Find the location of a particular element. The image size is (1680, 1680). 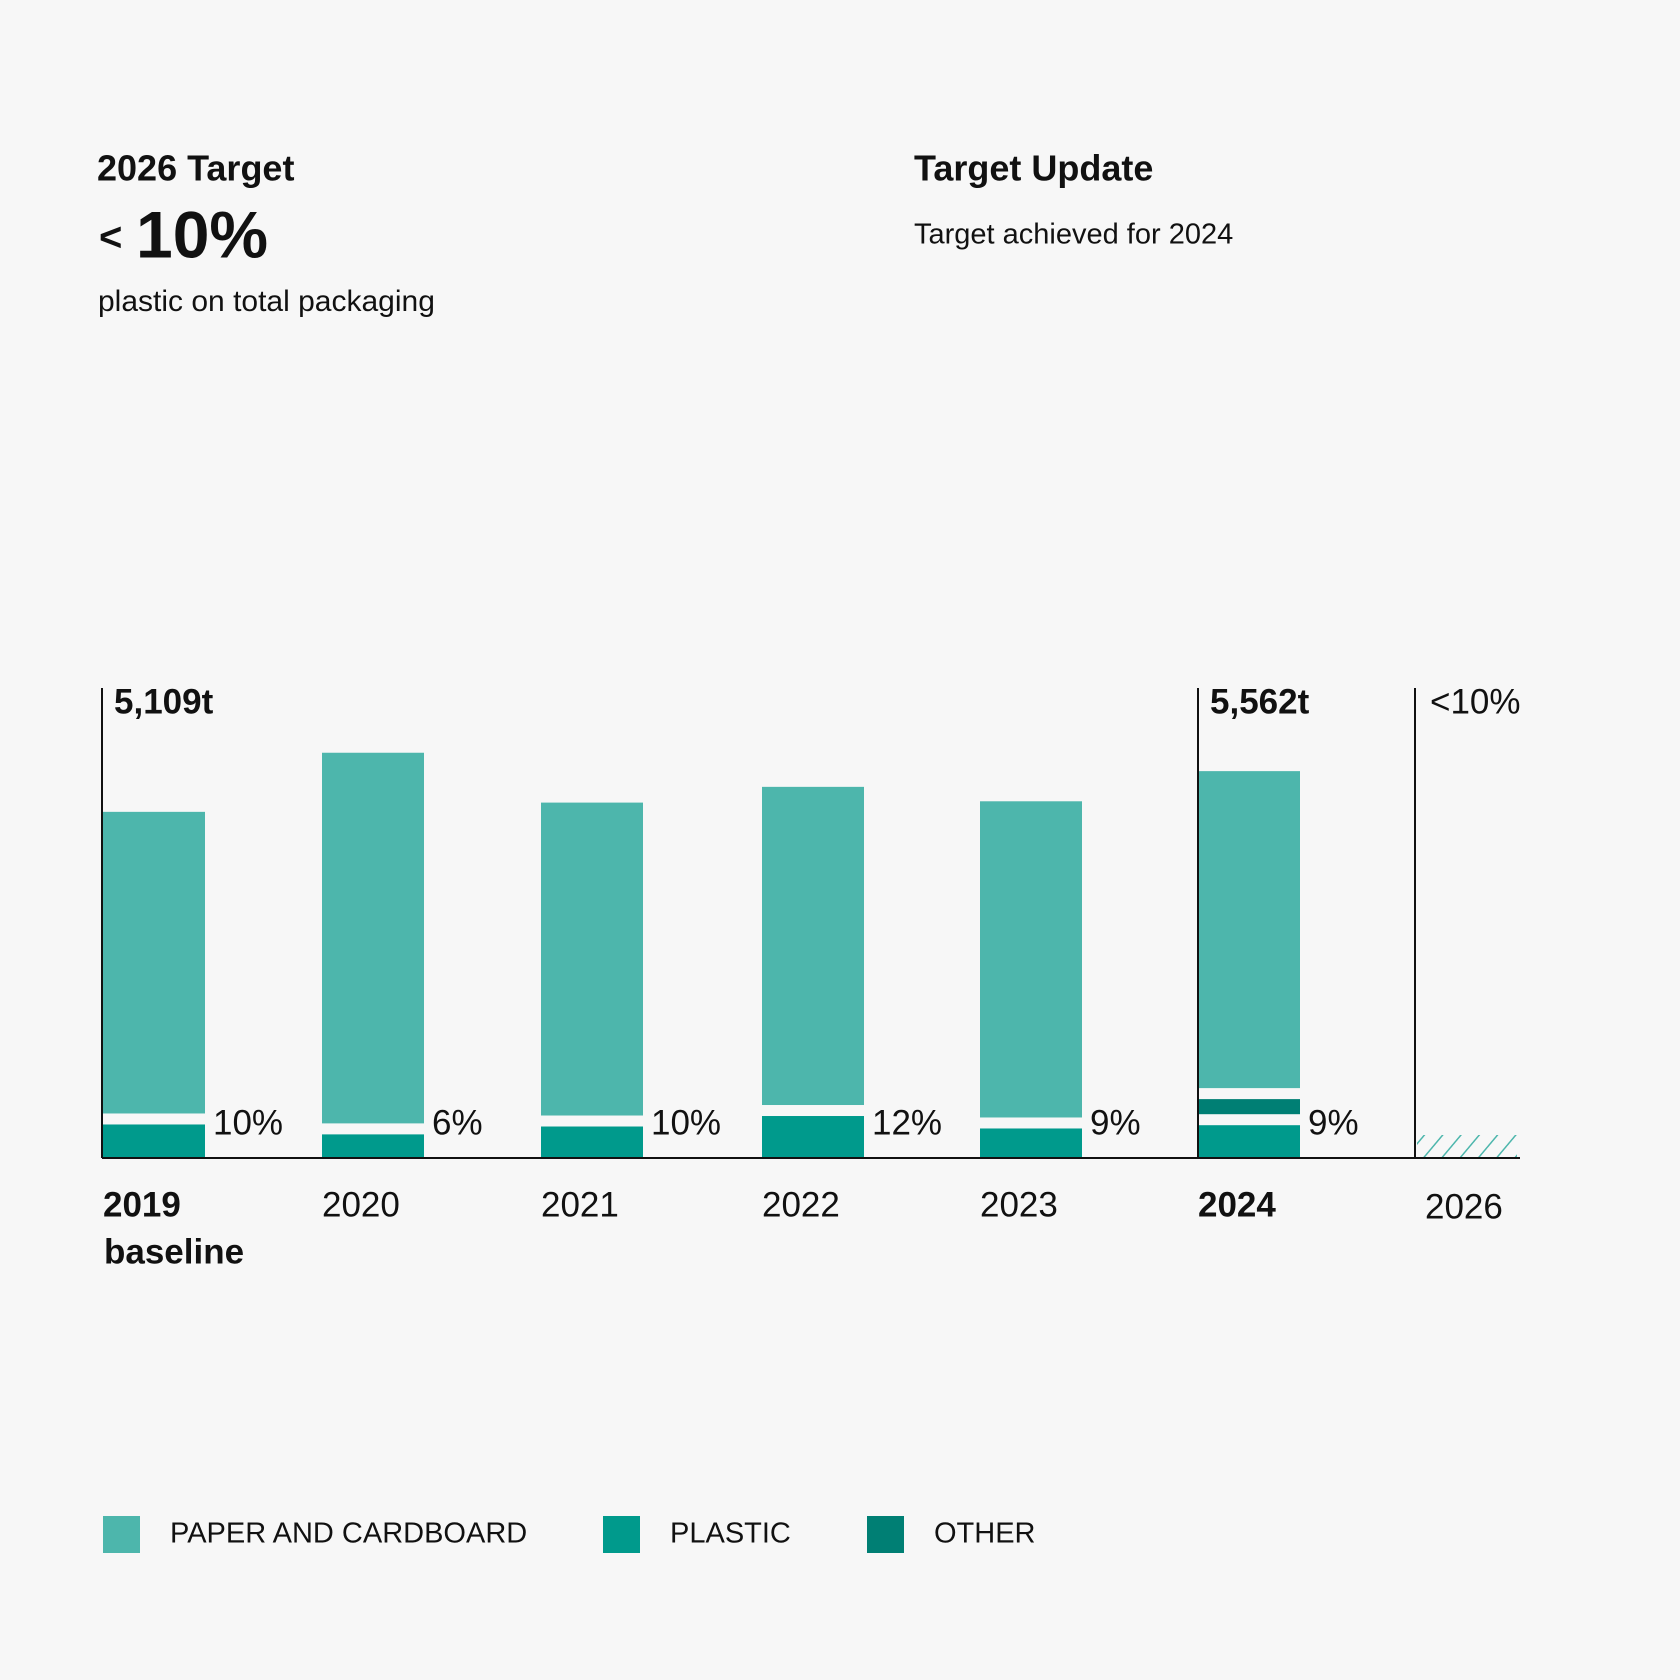

target-label: <10% is located at coordinates (1475, 701).